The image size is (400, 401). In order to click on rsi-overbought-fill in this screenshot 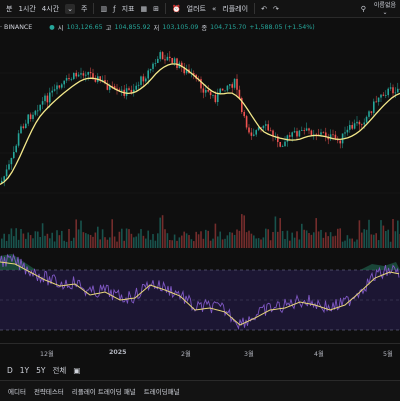, I will do `click(200, 262)`.